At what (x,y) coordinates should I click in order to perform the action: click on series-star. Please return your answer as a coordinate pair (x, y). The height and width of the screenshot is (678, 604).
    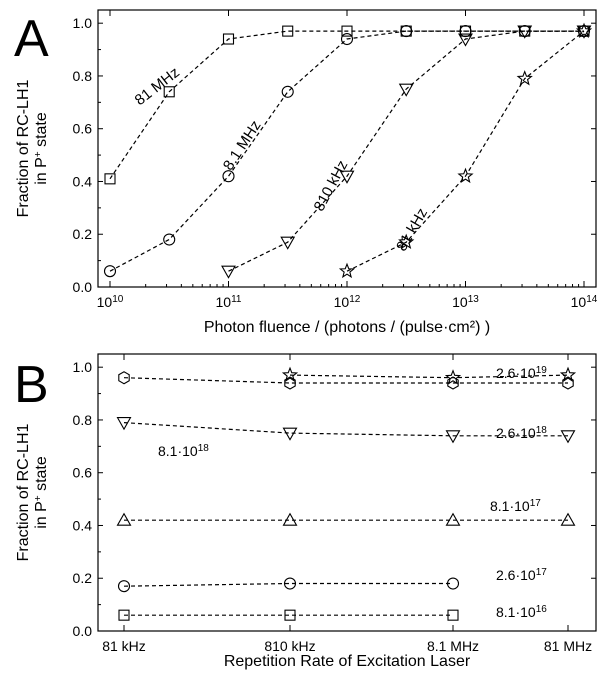
    Looking at the image, I should click on (429, 375).